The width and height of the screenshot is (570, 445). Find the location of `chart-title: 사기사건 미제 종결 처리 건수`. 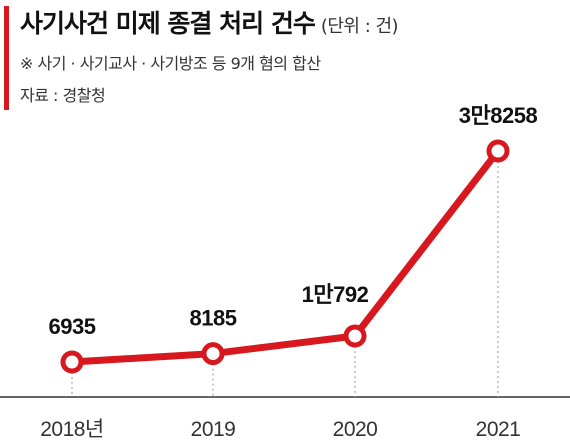

chart-title: 사기사건 미제 종결 처리 건수 is located at coordinates (168, 23).